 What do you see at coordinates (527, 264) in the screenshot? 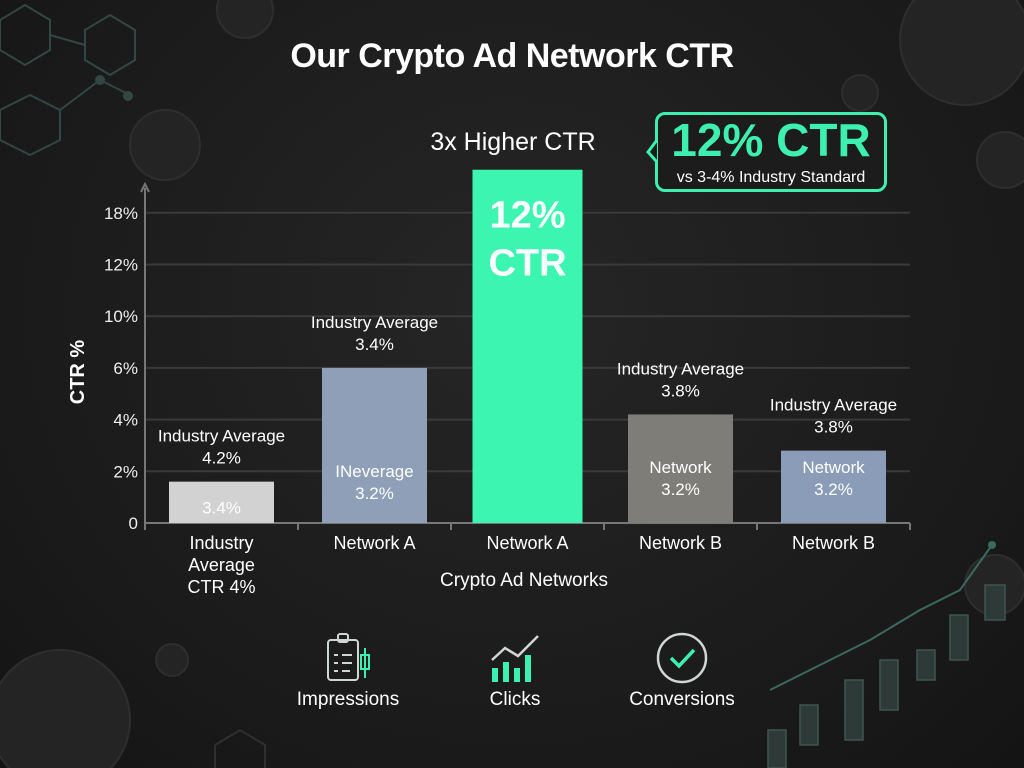
I see `bar-inside-label: CTR` at bounding box center [527, 264].